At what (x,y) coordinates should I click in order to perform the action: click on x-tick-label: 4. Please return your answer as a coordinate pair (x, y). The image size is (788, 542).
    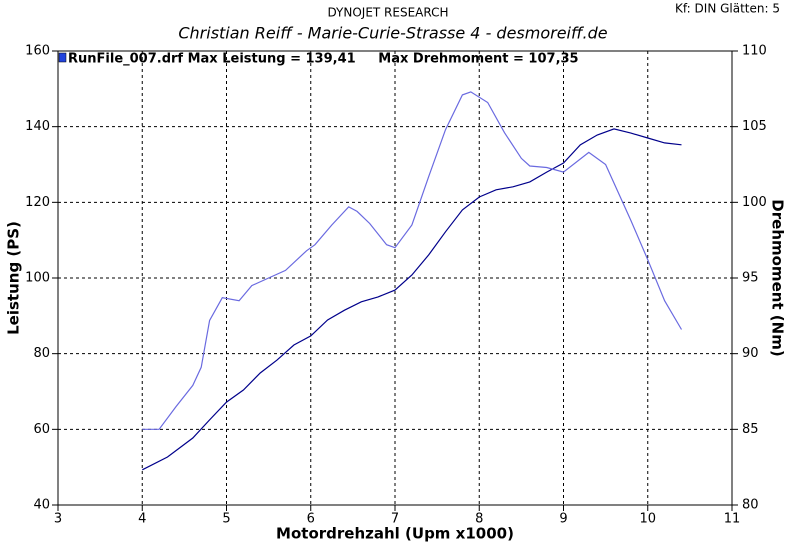
    Looking at the image, I should click on (142, 519).